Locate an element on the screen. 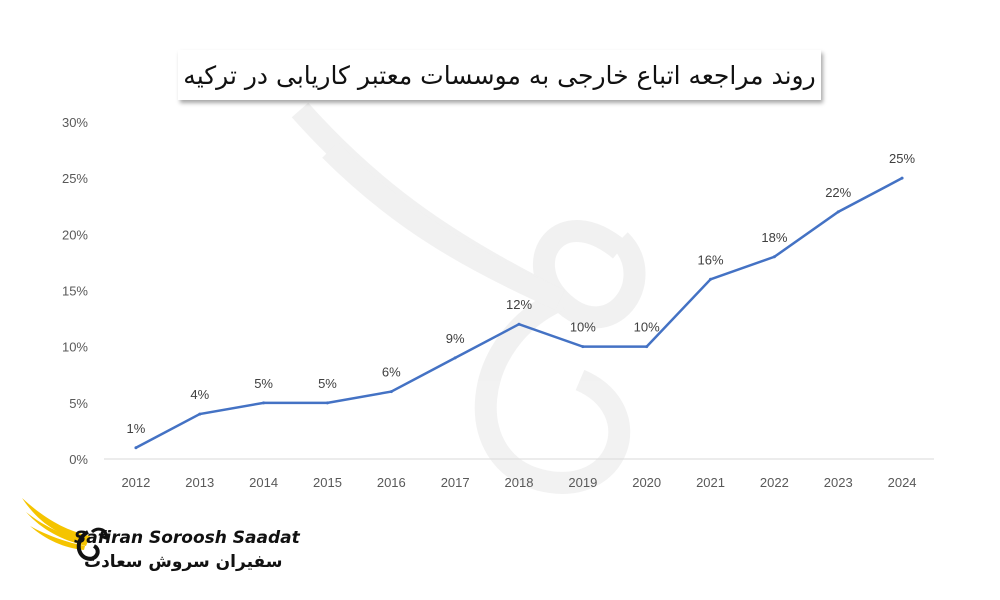 Image resolution: width=1000 pixels, height=600 pixels. data-label: 18% is located at coordinates (774, 237).